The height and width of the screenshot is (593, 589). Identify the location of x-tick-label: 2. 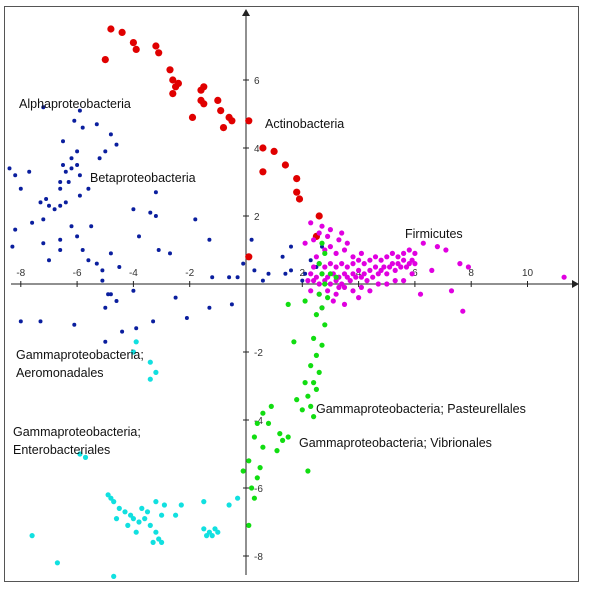
(303, 273).